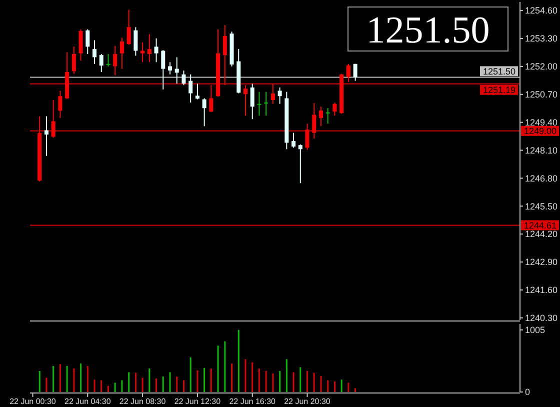  I want to click on y-tick-label: 1248.10, so click(541, 150).